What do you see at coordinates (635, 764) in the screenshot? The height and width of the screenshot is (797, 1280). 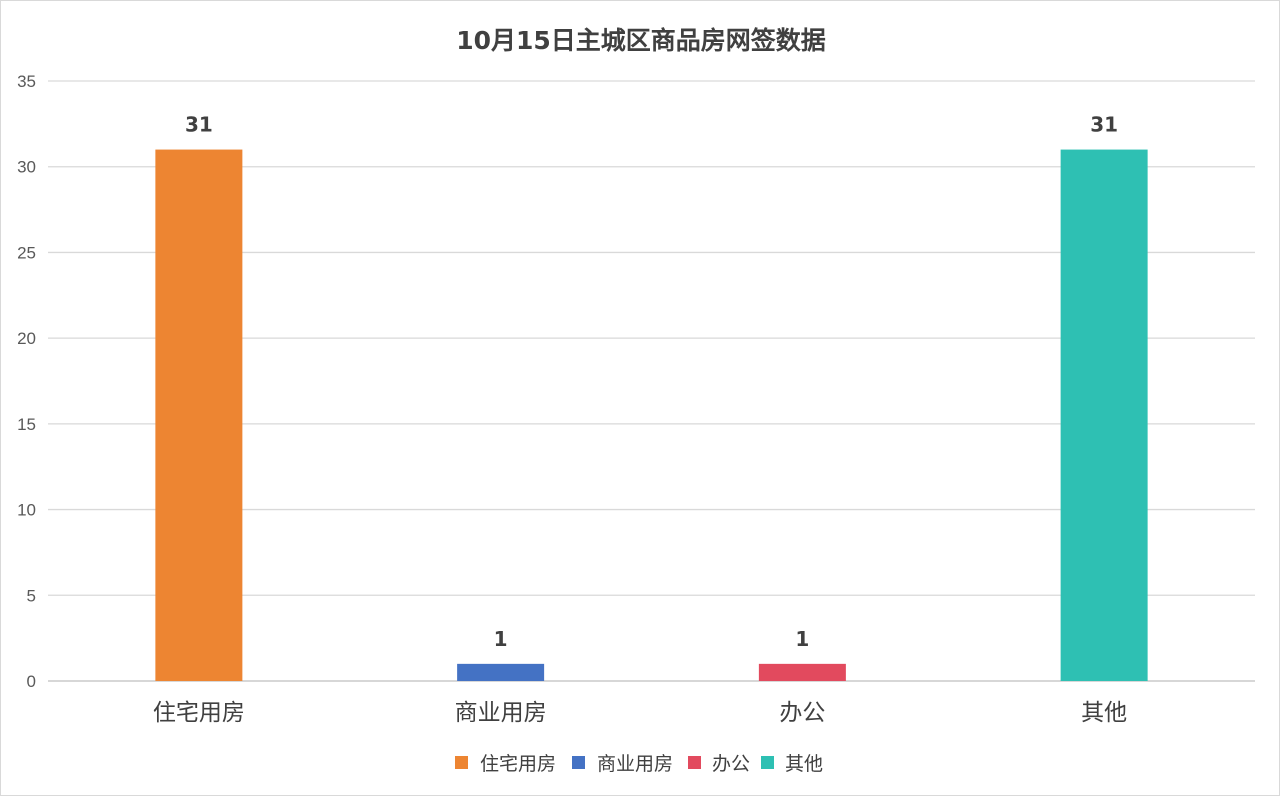 I see `legend-label: 商业用房` at bounding box center [635, 764].